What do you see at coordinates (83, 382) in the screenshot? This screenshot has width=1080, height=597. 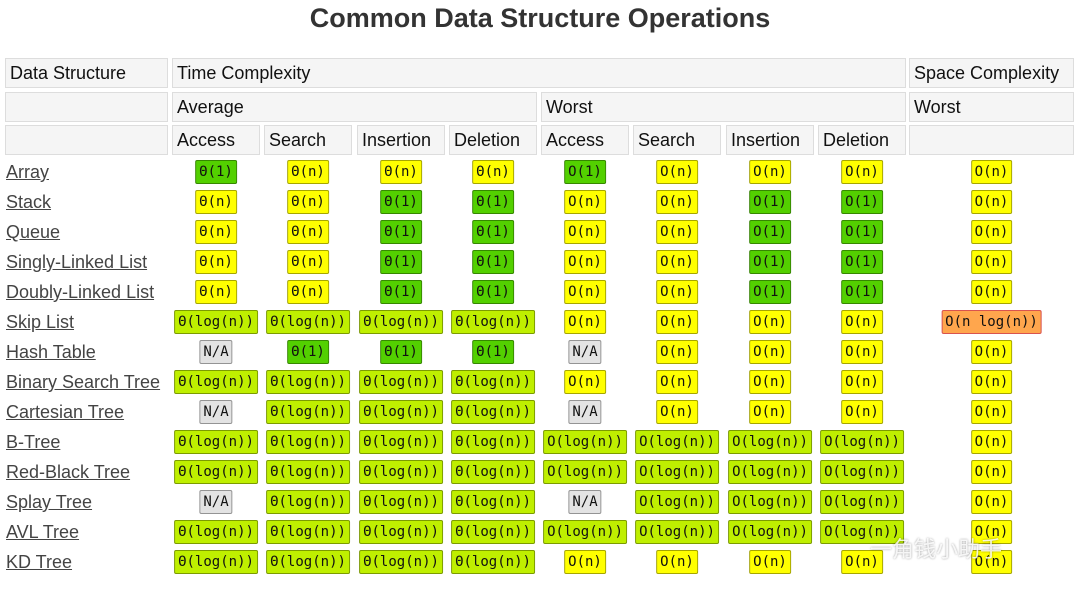 I see `structure-link: Binary Search Tree` at bounding box center [83, 382].